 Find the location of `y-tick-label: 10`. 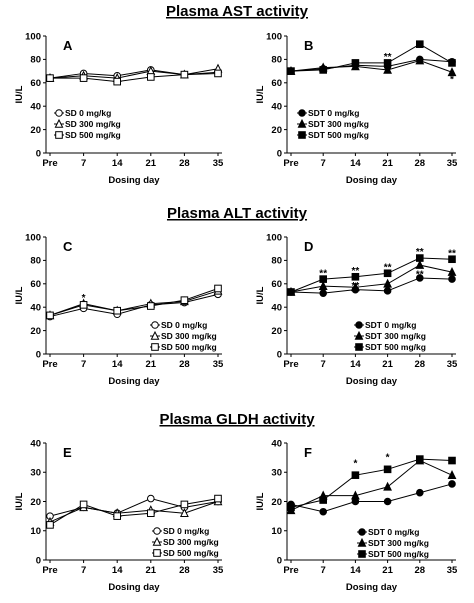

y-tick-label: 10 is located at coordinates (276, 531).